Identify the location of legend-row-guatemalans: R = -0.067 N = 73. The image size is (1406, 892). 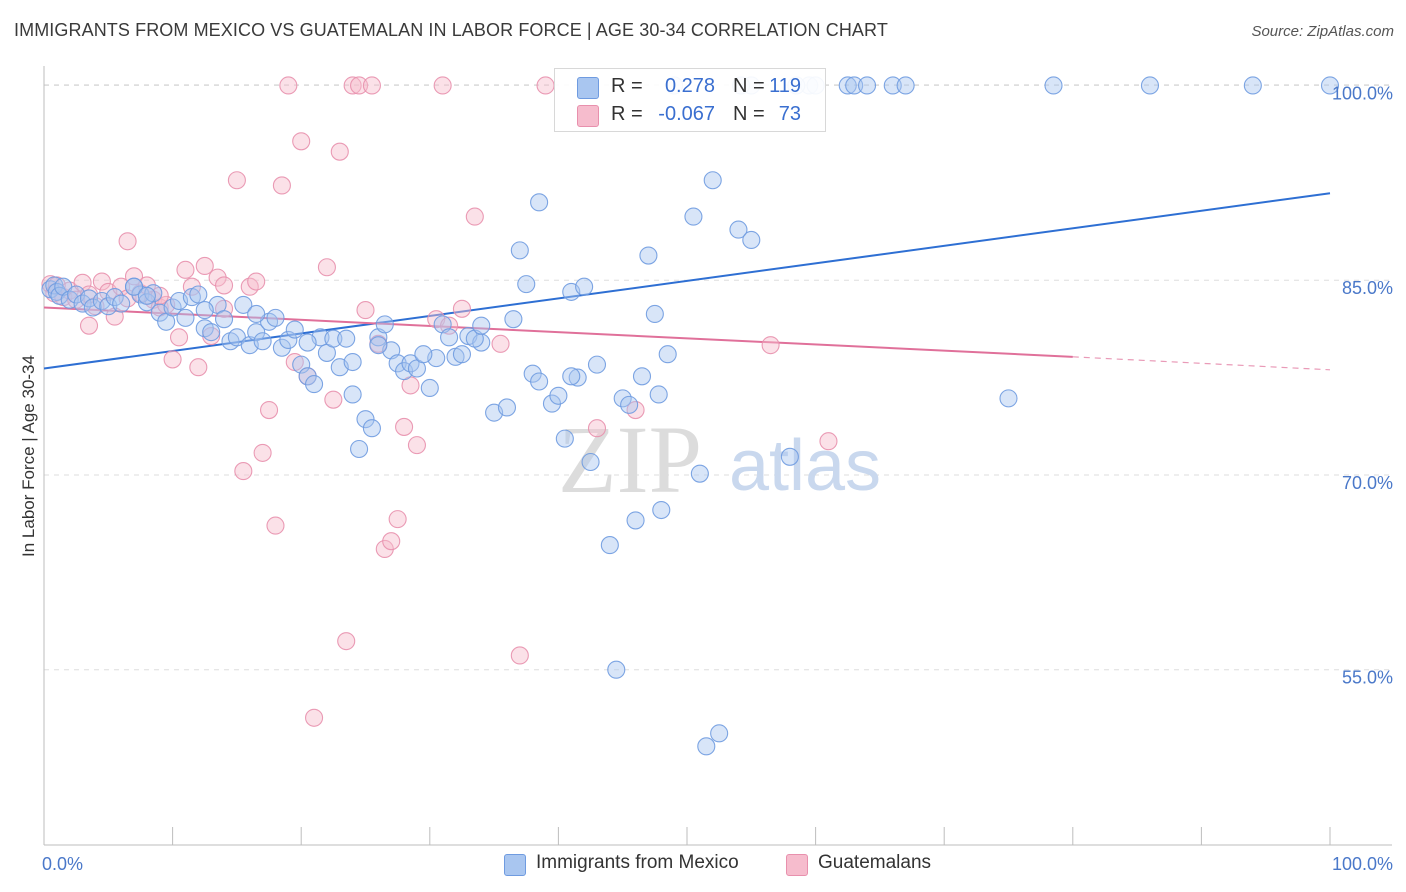
(690, 115).